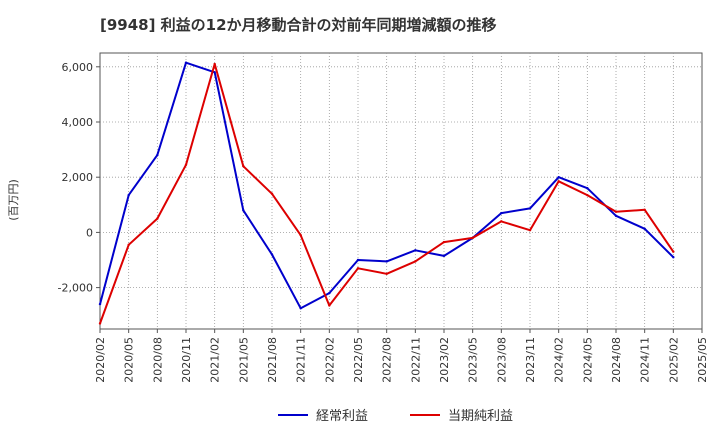  I want to click on x-tick-label: 2024/02, so click(559, 360).